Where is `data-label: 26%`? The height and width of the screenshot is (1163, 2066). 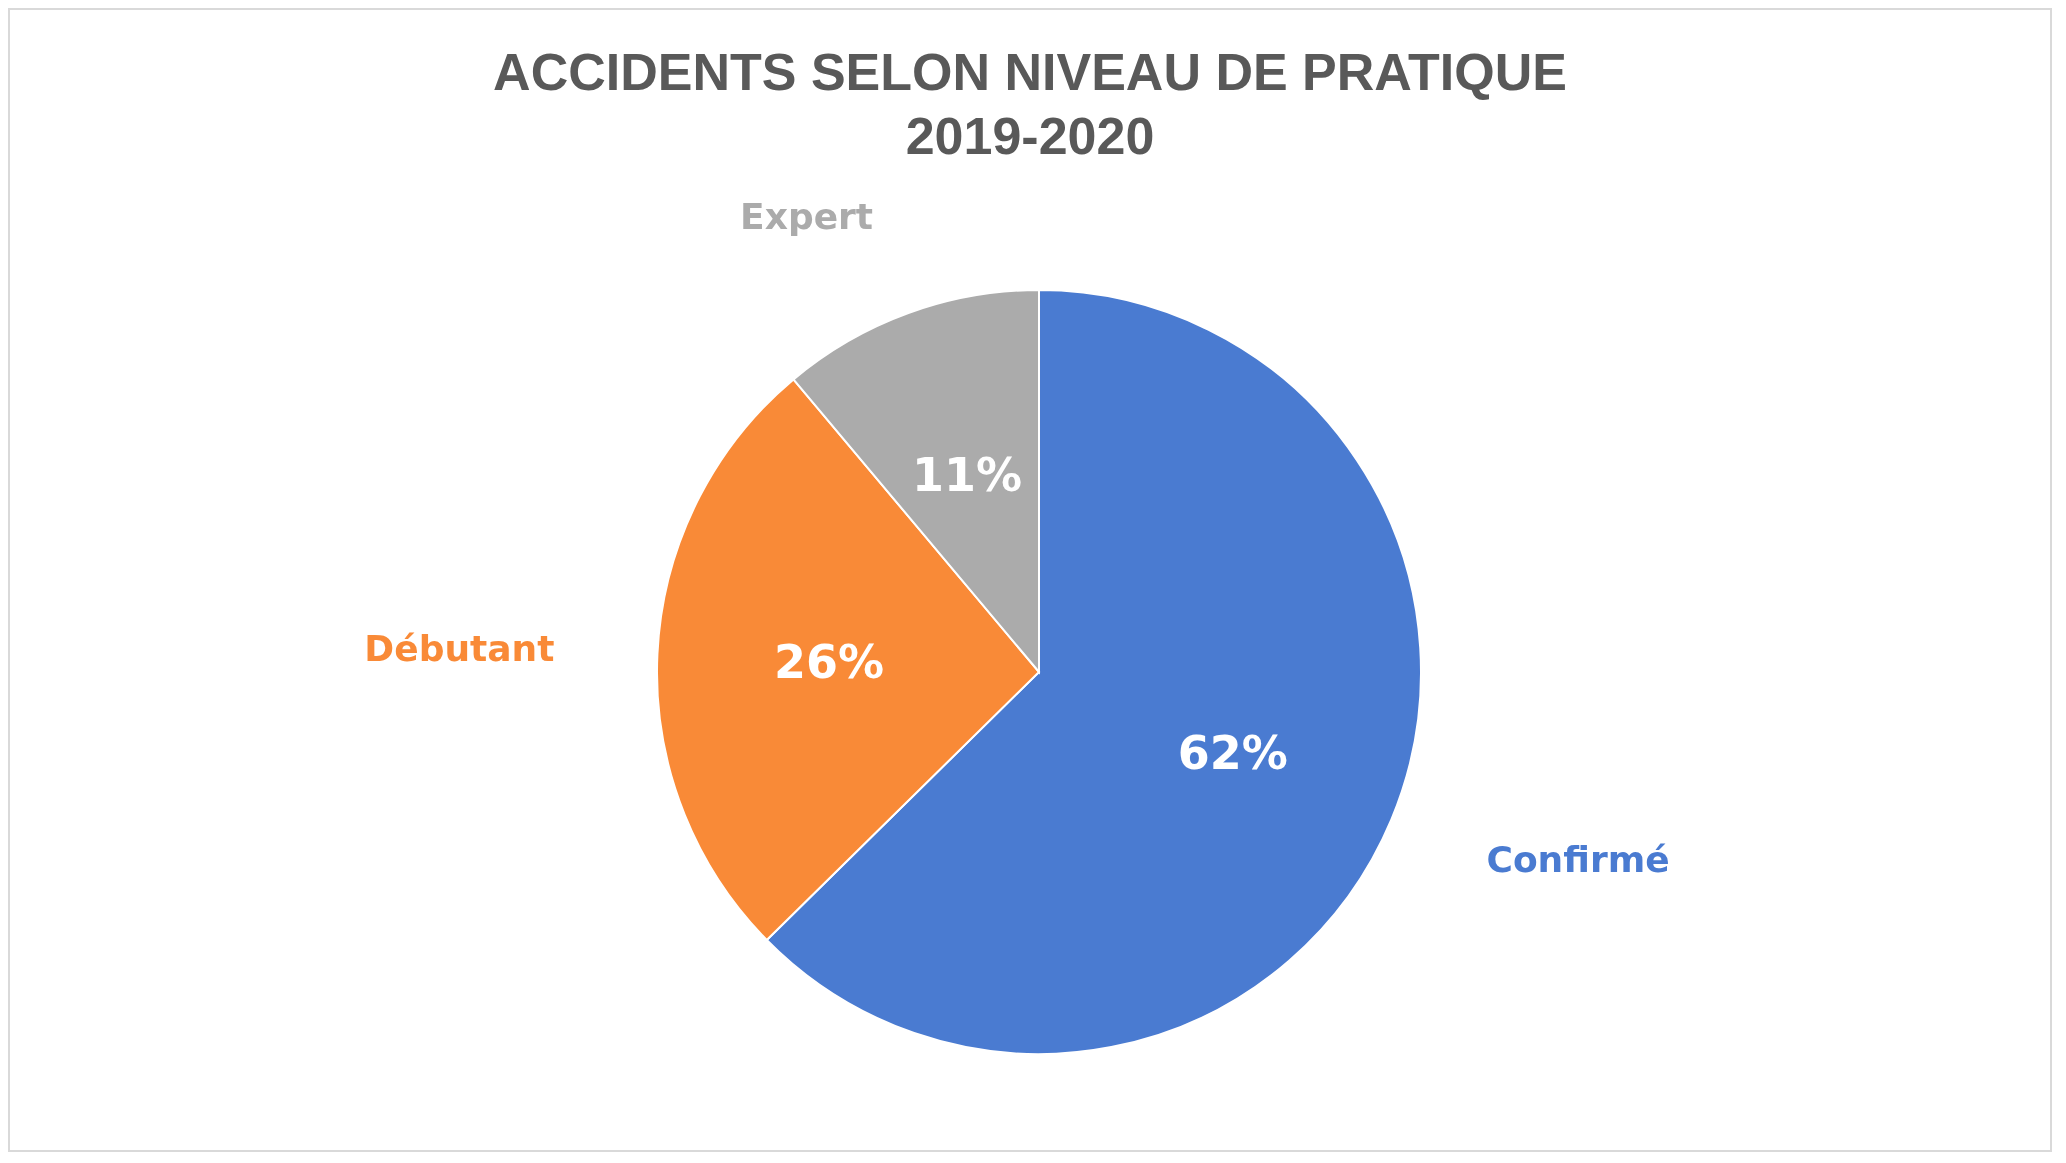 data-label: 26% is located at coordinates (829, 662).